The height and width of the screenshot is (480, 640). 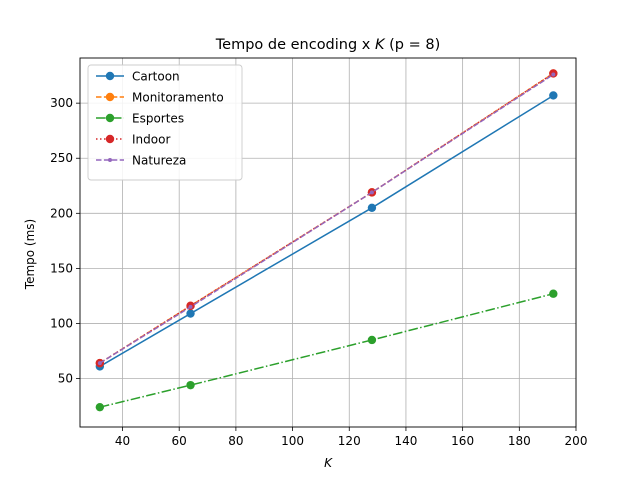 What do you see at coordinates (349, 441) in the screenshot?
I see `x-tick-label: 120` at bounding box center [349, 441].